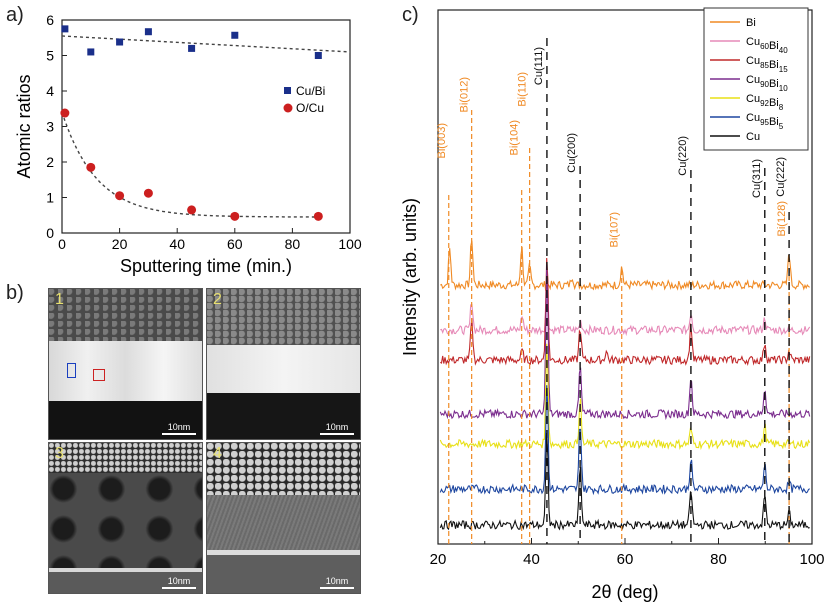 The width and height of the screenshot is (830, 608). What do you see at coordinates (206, 266) in the screenshot?
I see `x-axis-label: Sputtering time (min.)` at bounding box center [206, 266].